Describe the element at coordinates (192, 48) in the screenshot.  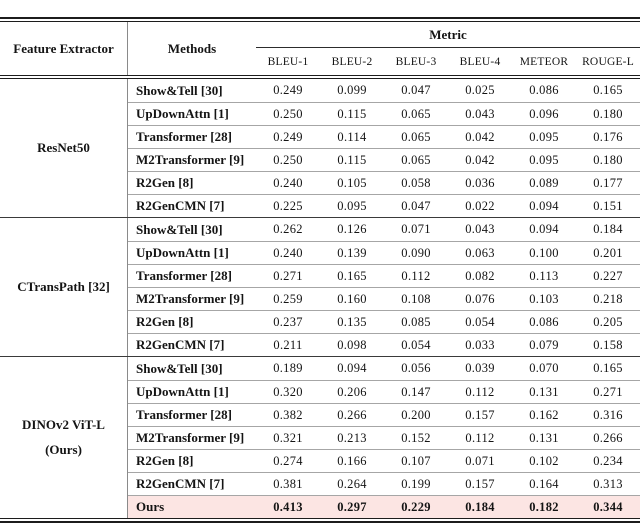
I see `header-methods: Methods` at that location.